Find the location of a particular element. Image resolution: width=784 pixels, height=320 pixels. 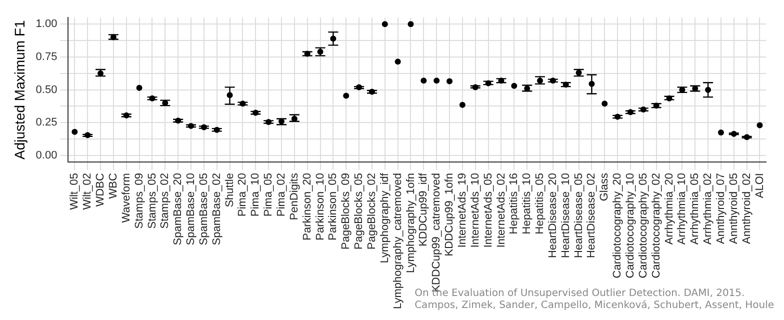

y-tick-label: 0.75 is located at coordinates (47, 57).